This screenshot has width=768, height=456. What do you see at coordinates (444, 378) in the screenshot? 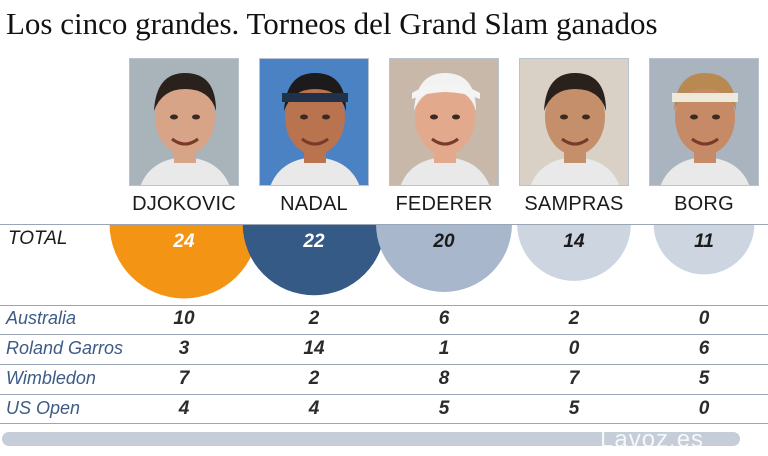
I see `table-cell: 8` at bounding box center [444, 378].